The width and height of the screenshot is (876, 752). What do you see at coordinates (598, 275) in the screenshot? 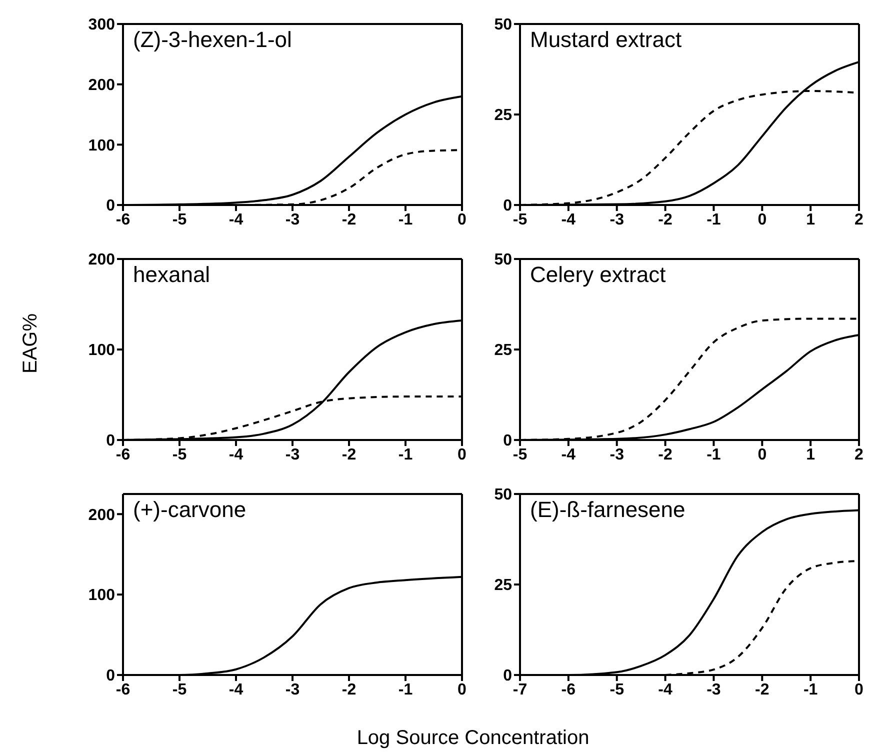
I see `chart-title: Celery extract` at bounding box center [598, 275].